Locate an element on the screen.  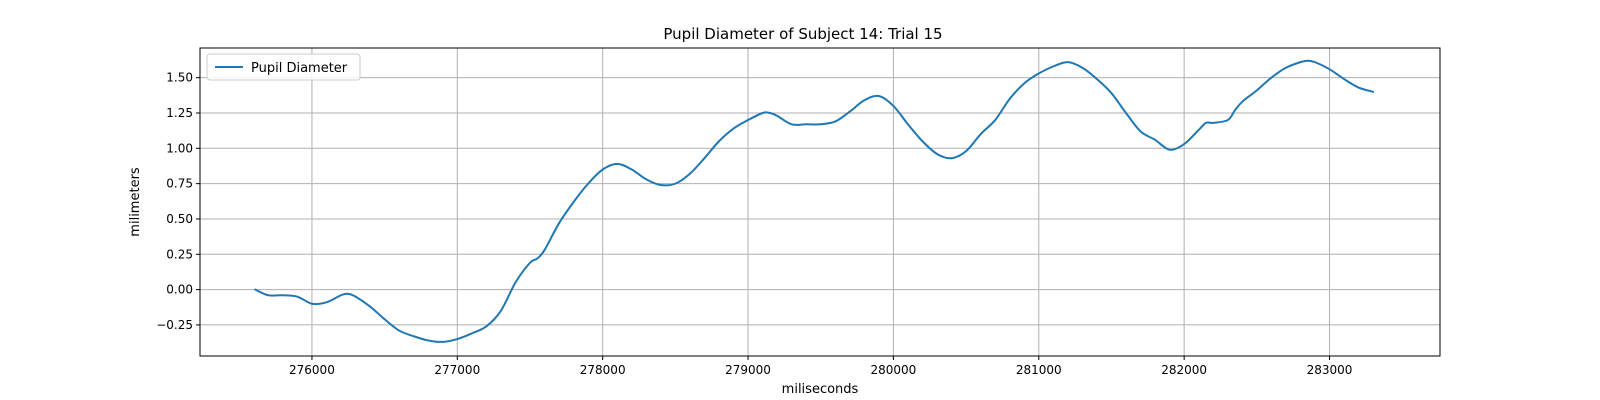
y-axis-label: milimeters is located at coordinates (135, 202).